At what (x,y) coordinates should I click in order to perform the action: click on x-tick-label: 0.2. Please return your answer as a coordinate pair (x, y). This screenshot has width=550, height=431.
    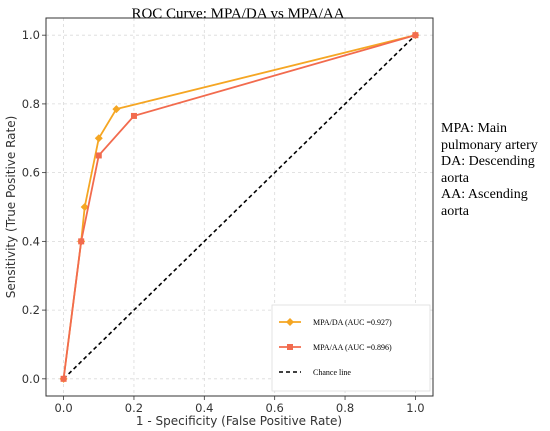
    Looking at the image, I should click on (134, 408).